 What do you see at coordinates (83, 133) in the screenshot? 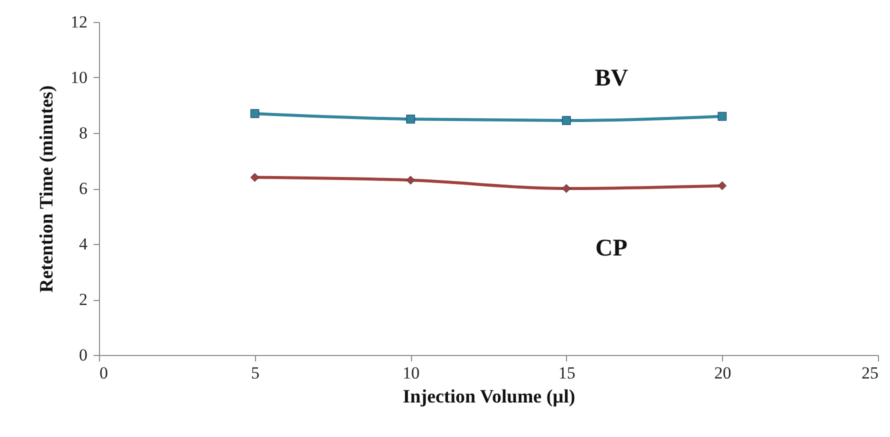
I see `y-tick-label: 8` at bounding box center [83, 133].